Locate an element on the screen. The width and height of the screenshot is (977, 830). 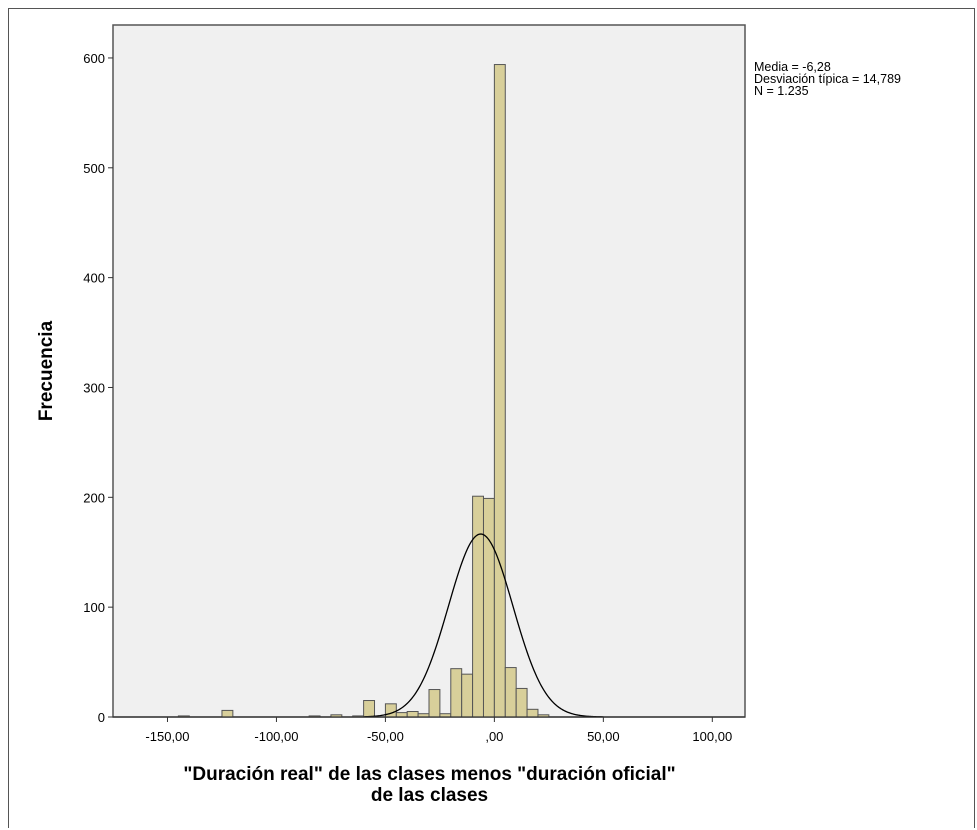
y-tick-label: 300 is located at coordinates (94, 387).